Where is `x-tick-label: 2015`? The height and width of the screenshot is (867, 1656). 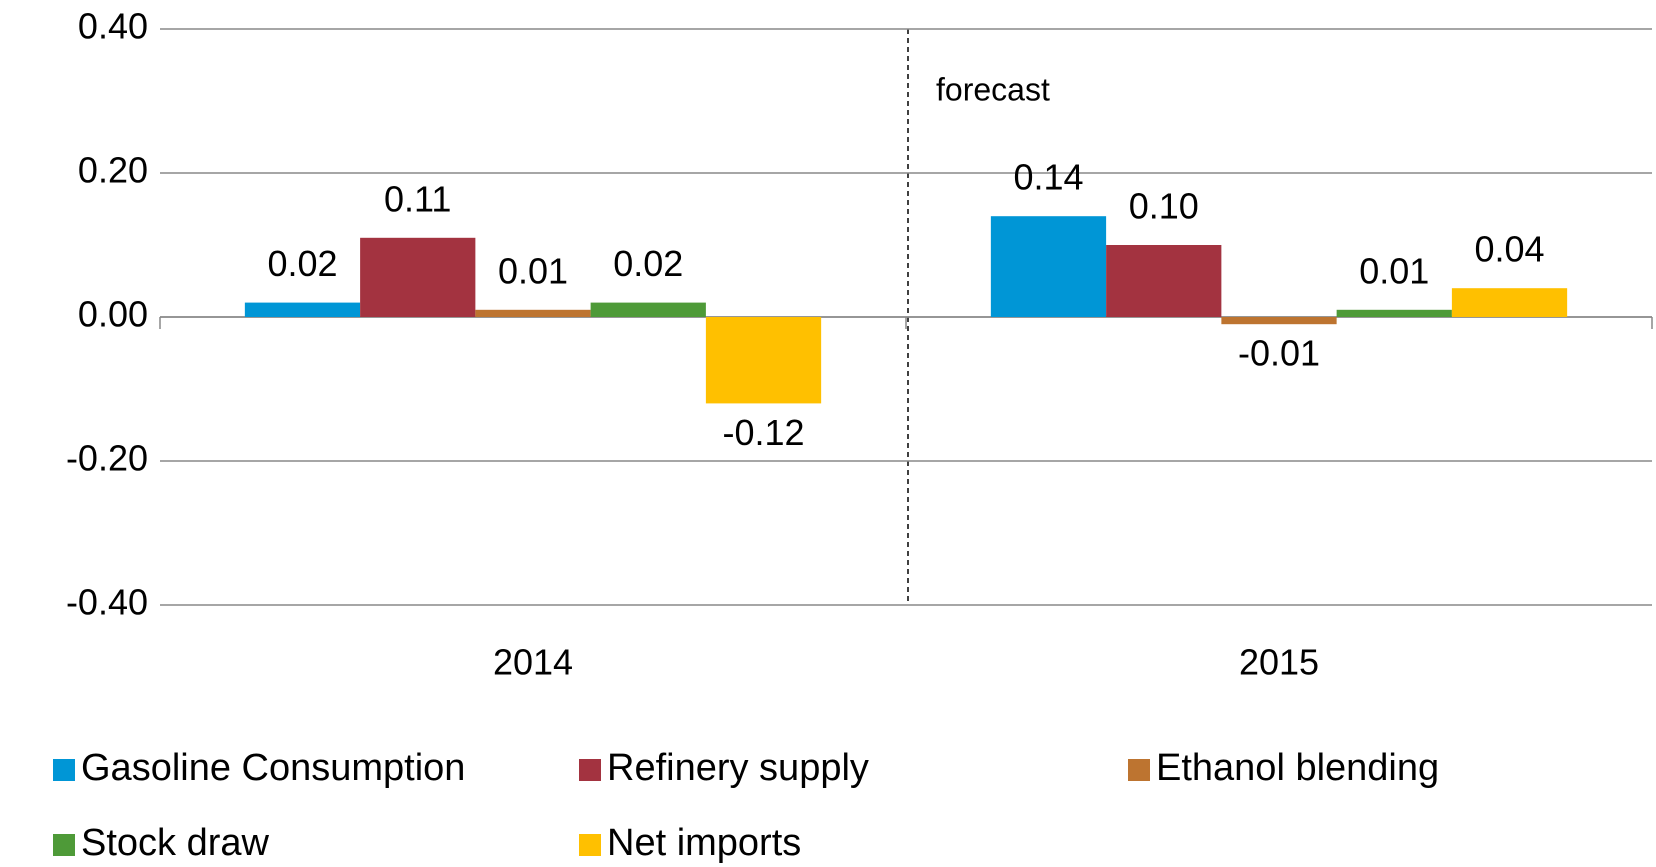 x-tick-label: 2015 is located at coordinates (1279, 662).